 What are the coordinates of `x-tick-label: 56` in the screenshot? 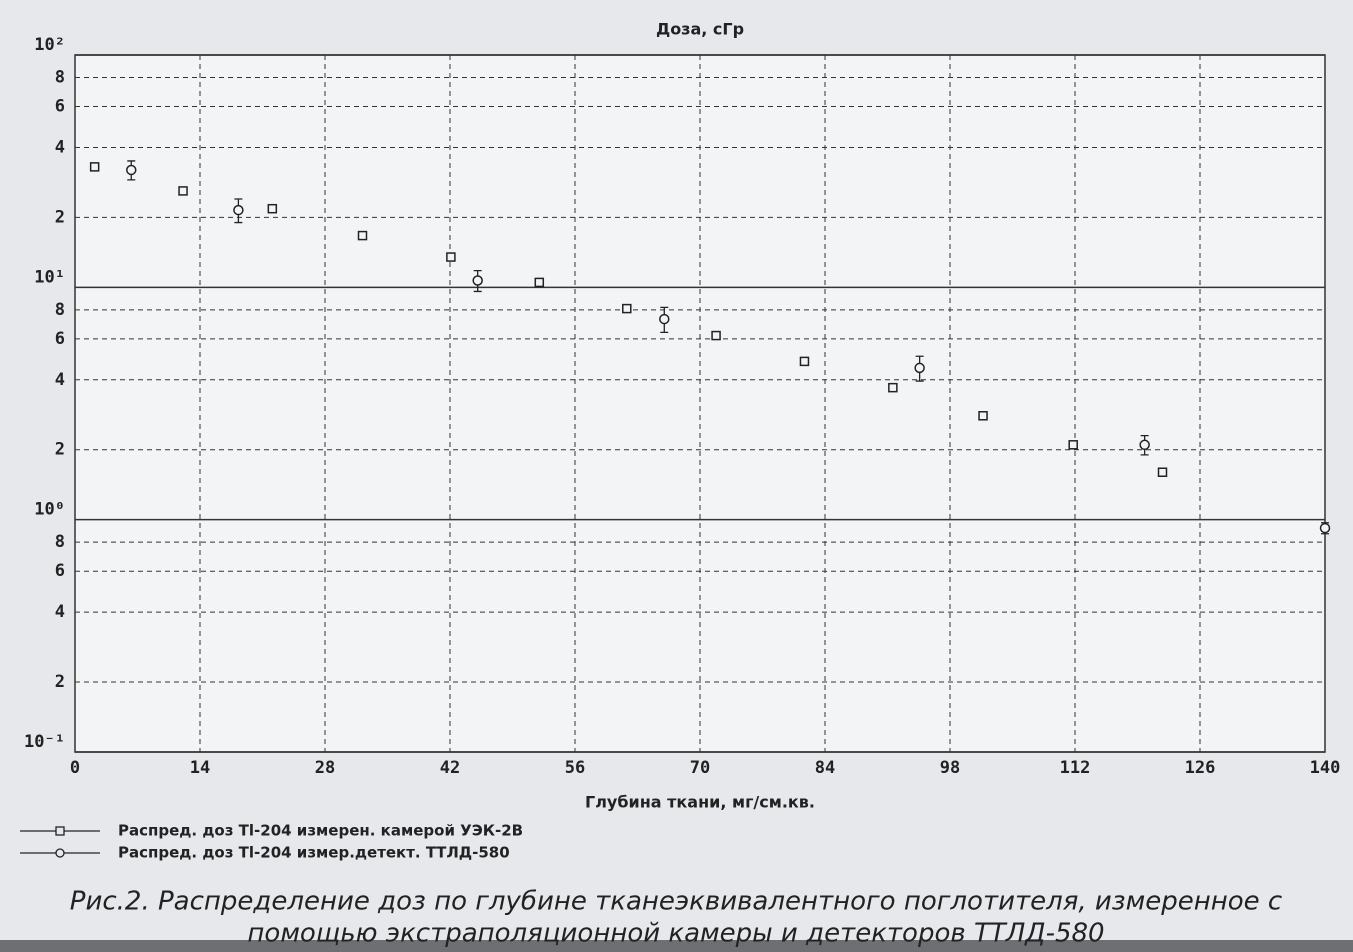 It's located at (575, 768).